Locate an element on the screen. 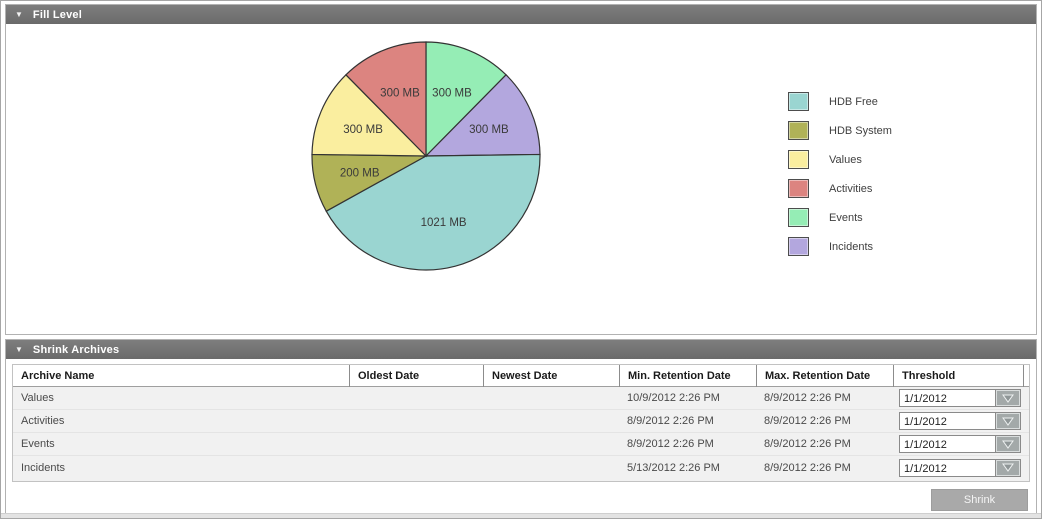 This screenshot has height=521, width=1044. column-header-threshold: Threshold is located at coordinates (958, 376).